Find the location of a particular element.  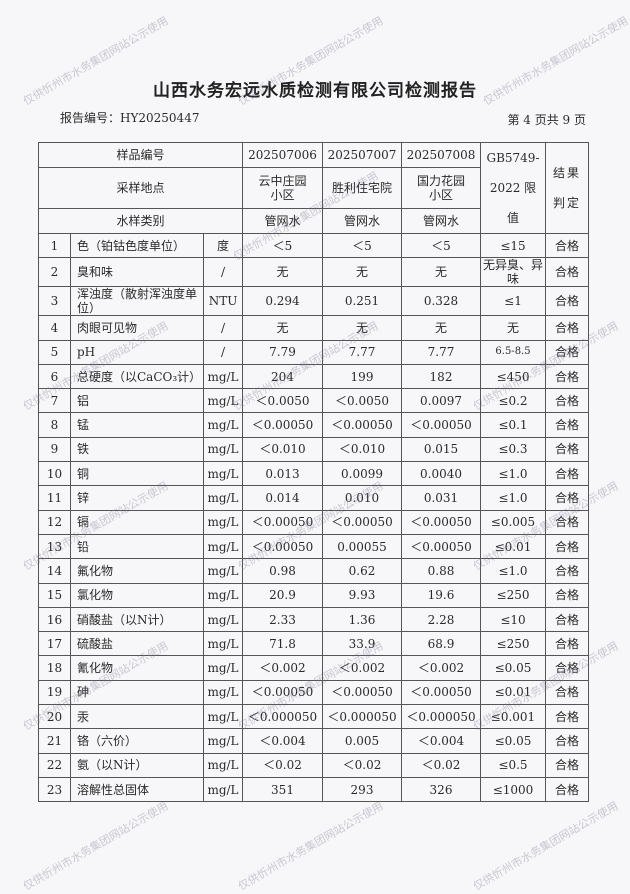

value: 68.9 is located at coordinates (441, 644).